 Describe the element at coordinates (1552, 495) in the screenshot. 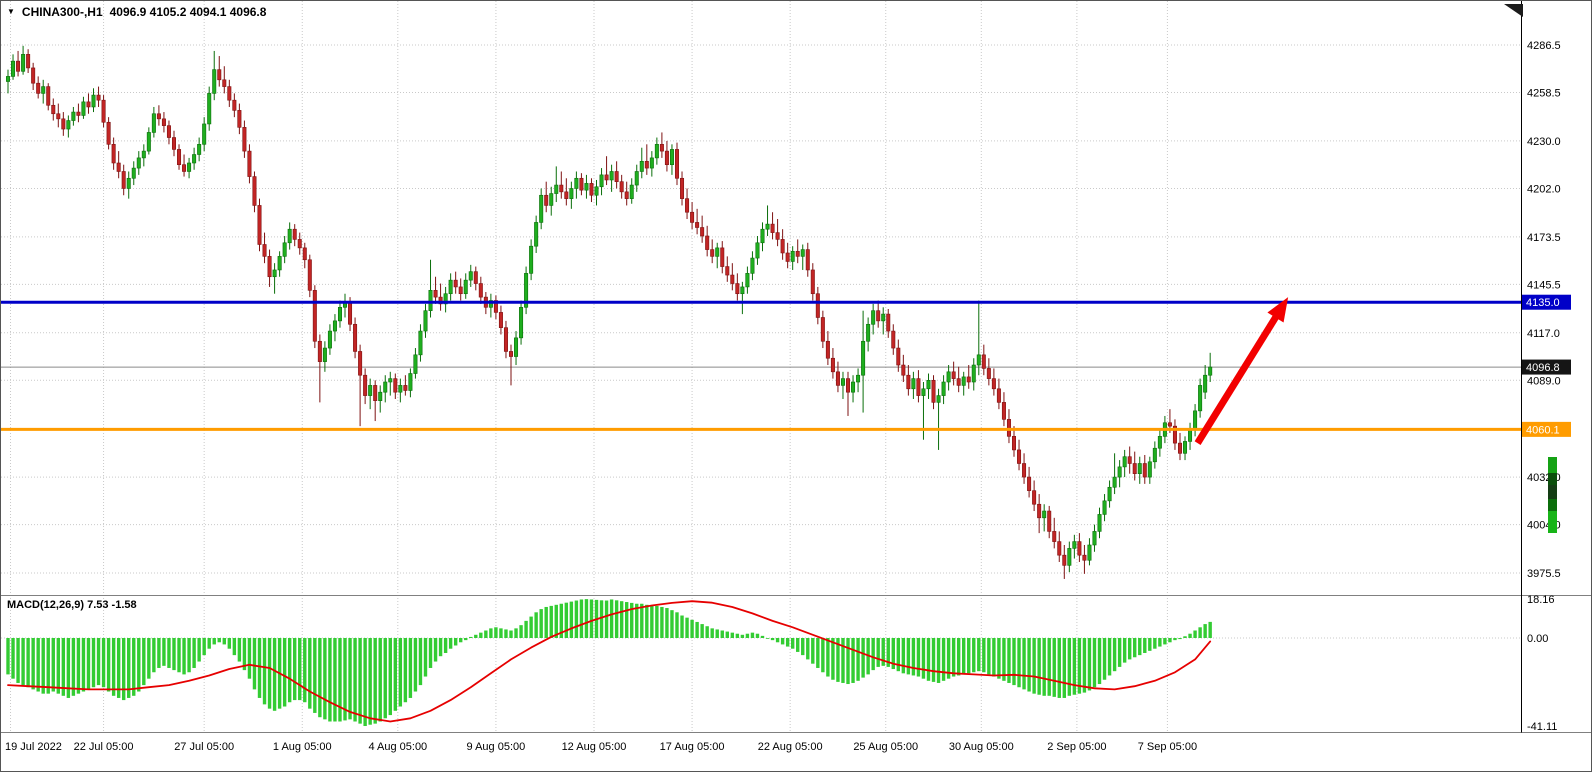

I see `axis-scroll-marker` at that location.